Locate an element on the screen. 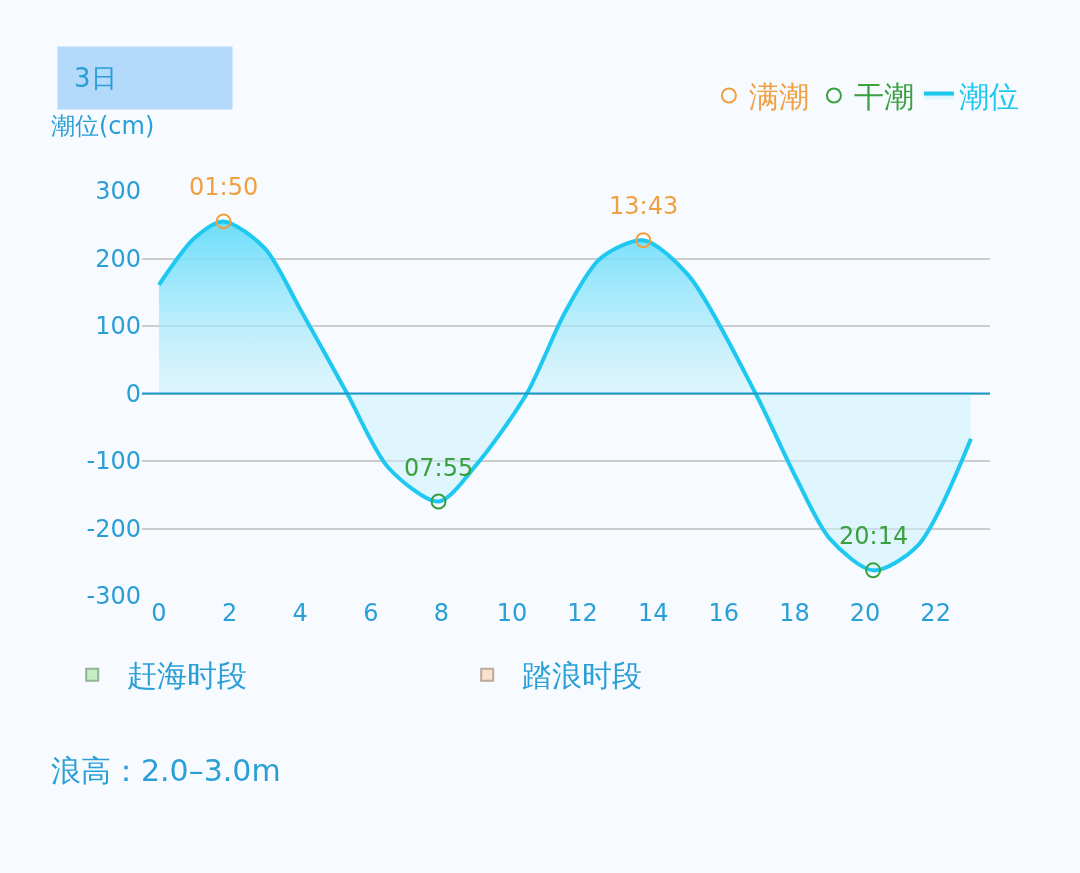 Image resolution: width=1080 pixels, height=873 pixels. x-tick-label: 14 is located at coordinates (653, 613).